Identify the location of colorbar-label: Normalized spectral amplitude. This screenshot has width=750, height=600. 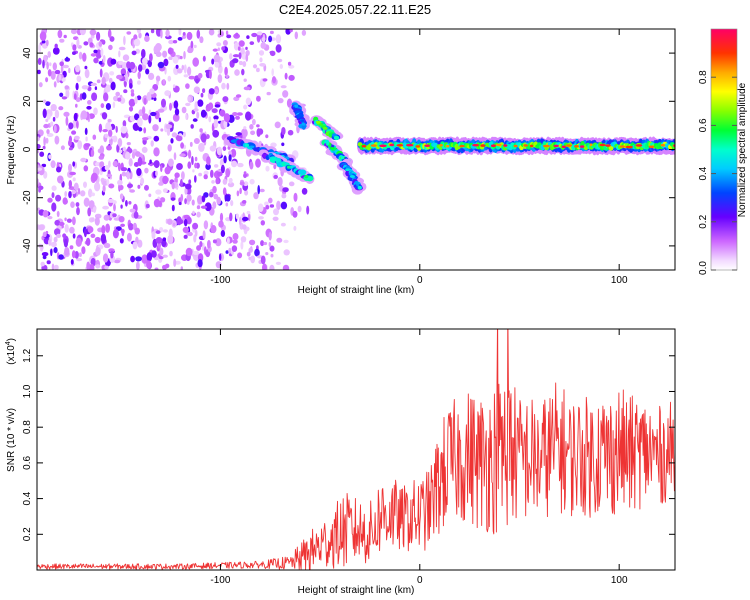
(742, 149).